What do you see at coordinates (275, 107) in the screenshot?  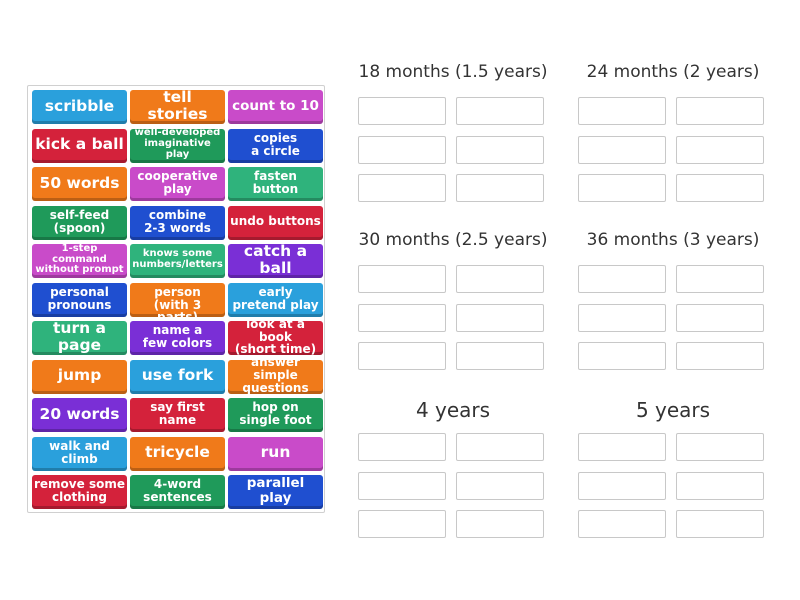 I see `draggable-tile: count to 10` at bounding box center [275, 107].